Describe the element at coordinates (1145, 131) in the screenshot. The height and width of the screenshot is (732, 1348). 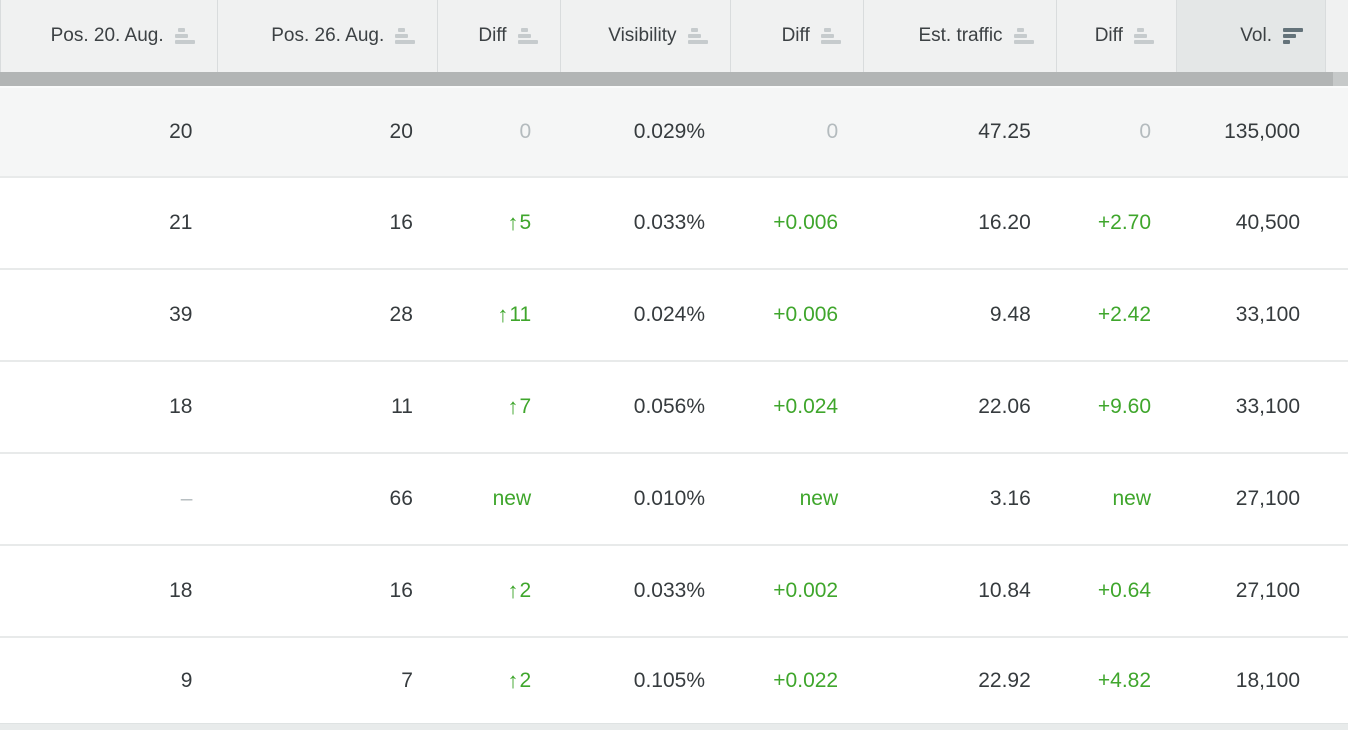
I see `traffic-diff-cell: 0` at that location.